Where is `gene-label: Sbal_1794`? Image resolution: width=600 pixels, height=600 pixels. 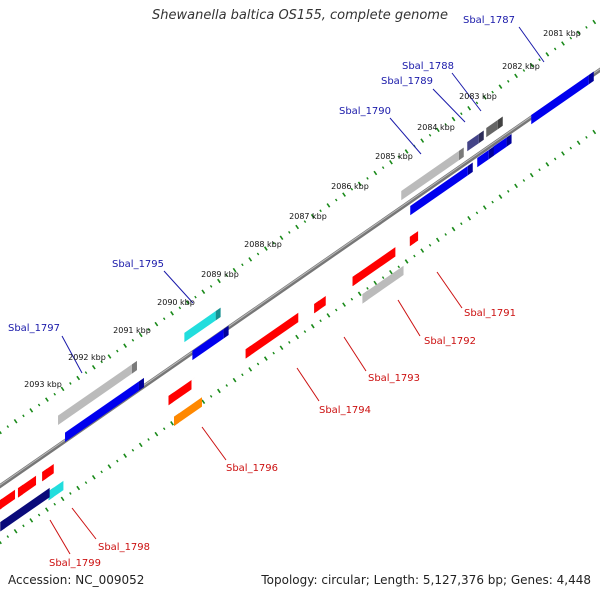
gene-label: Sbal_1794 is located at coordinates (345, 410).